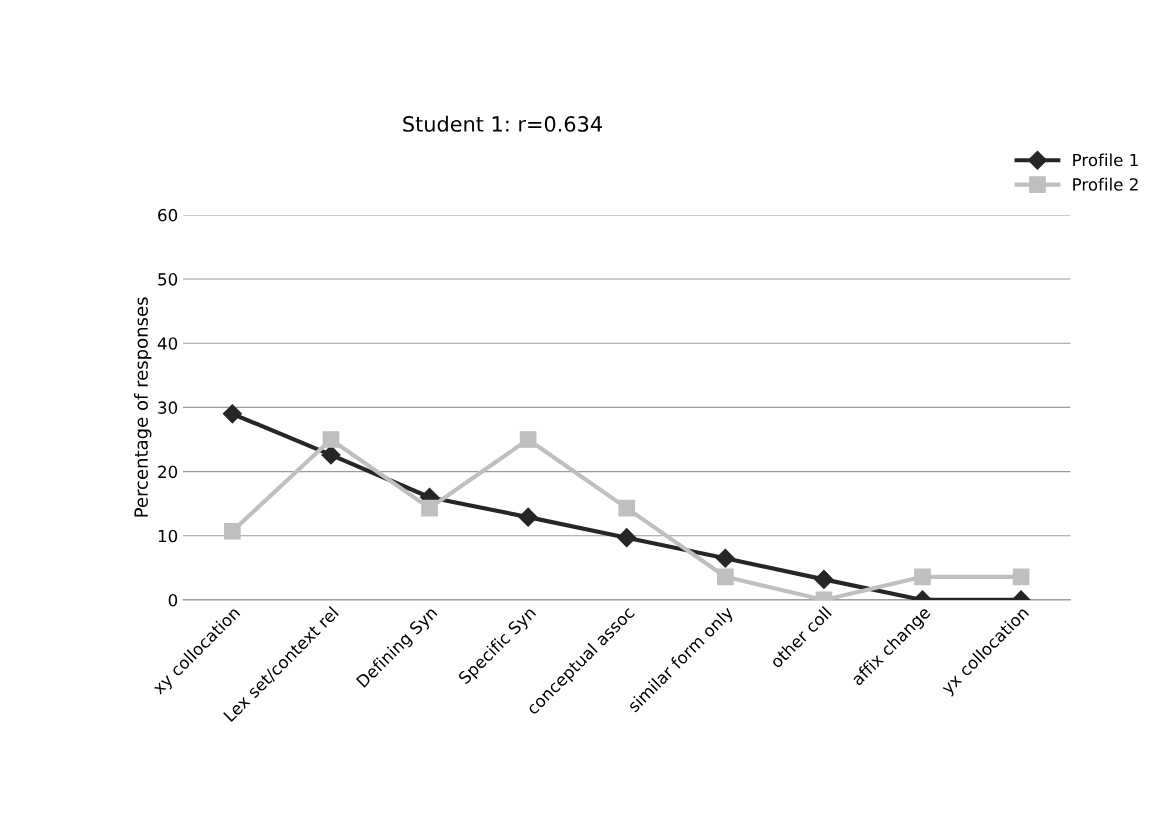 The height and width of the screenshot is (814, 1166). I want to click on chart-title: Student 1: r=0.634, so click(502, 123).